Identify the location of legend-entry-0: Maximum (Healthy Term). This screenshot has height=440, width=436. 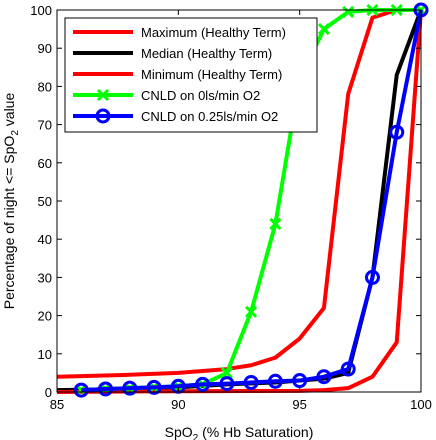
(179, 32).